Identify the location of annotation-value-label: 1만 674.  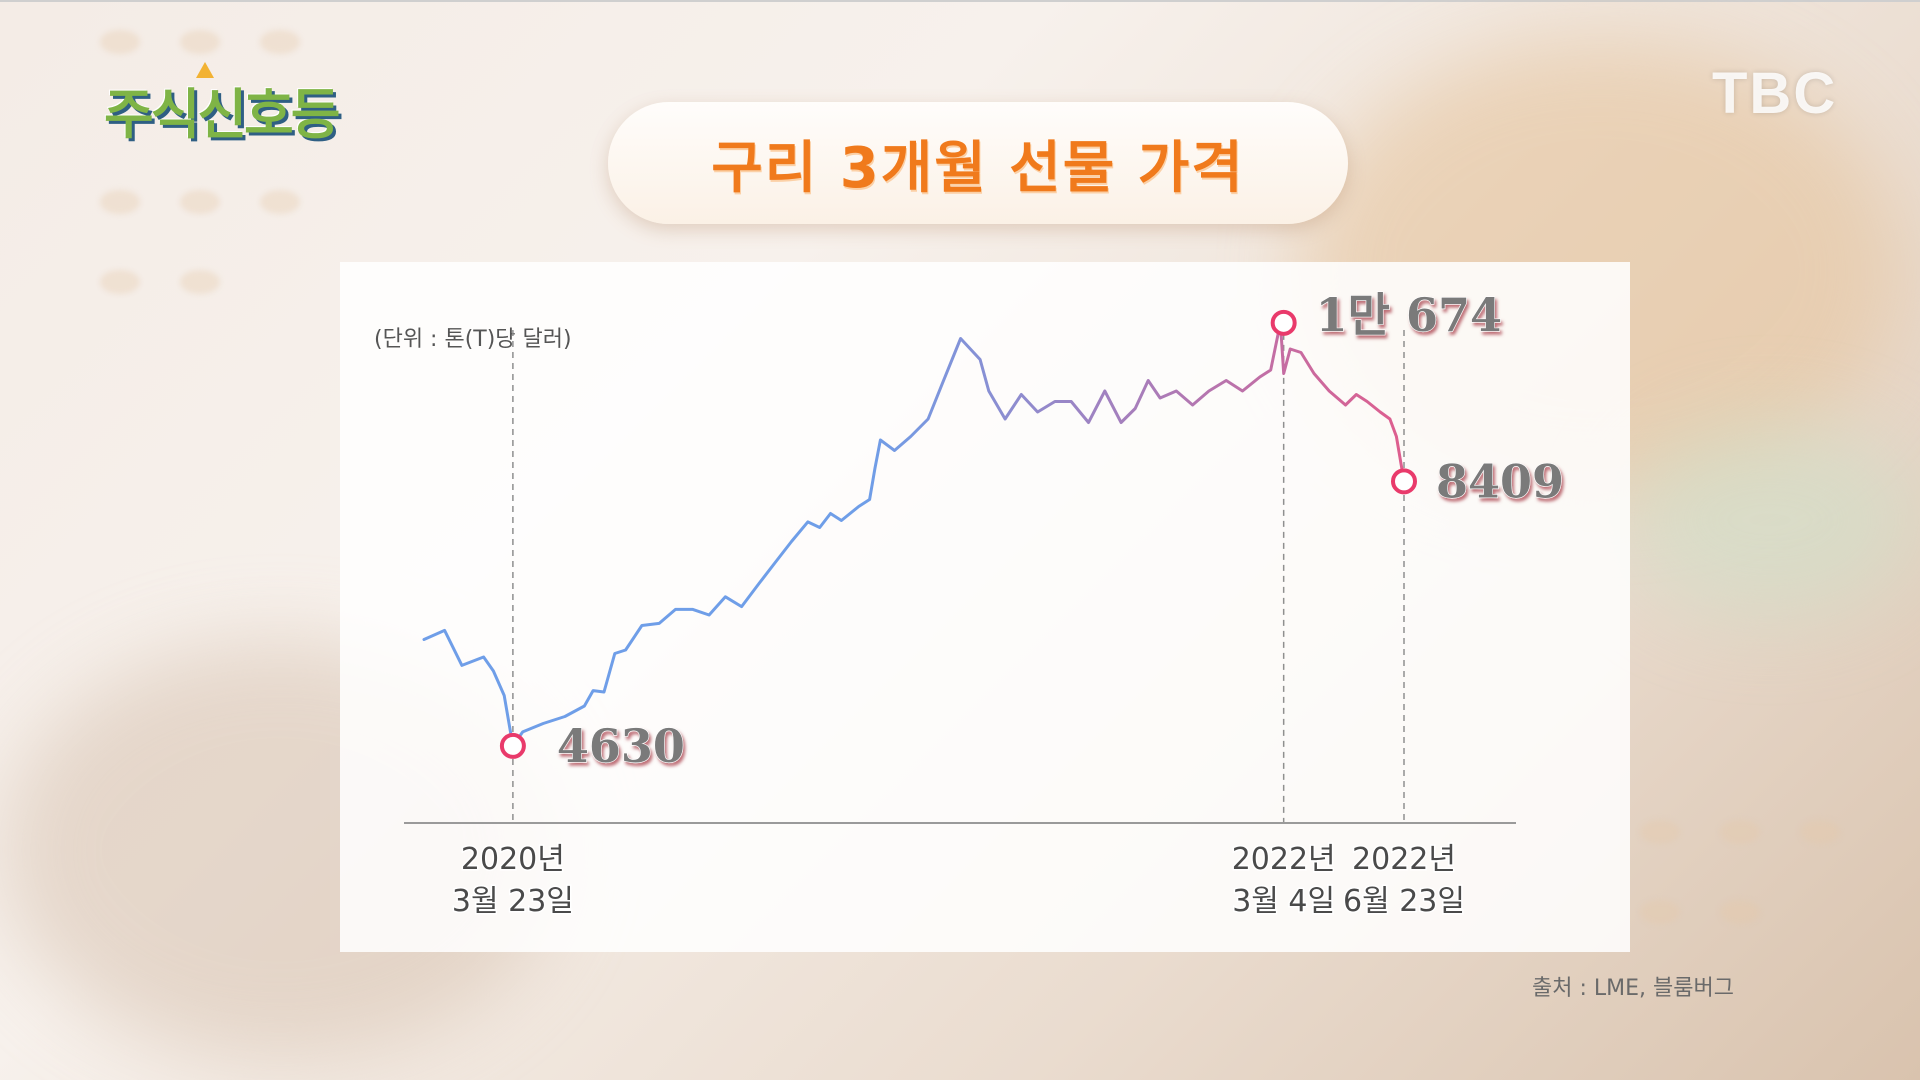
(1409, 315).